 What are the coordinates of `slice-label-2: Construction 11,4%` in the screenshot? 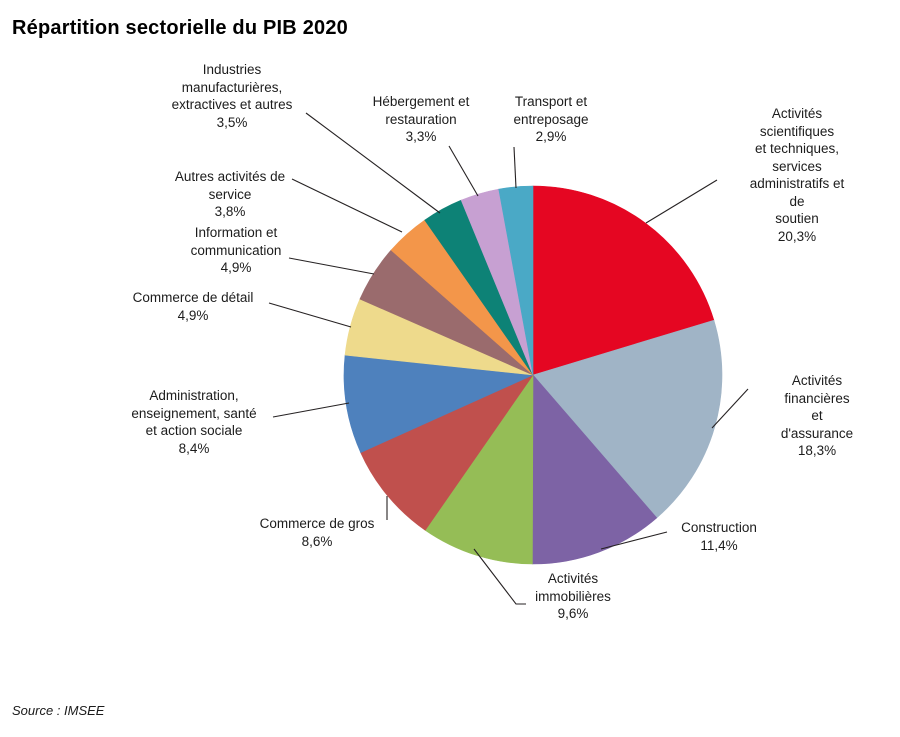 It's located at (719, 536).